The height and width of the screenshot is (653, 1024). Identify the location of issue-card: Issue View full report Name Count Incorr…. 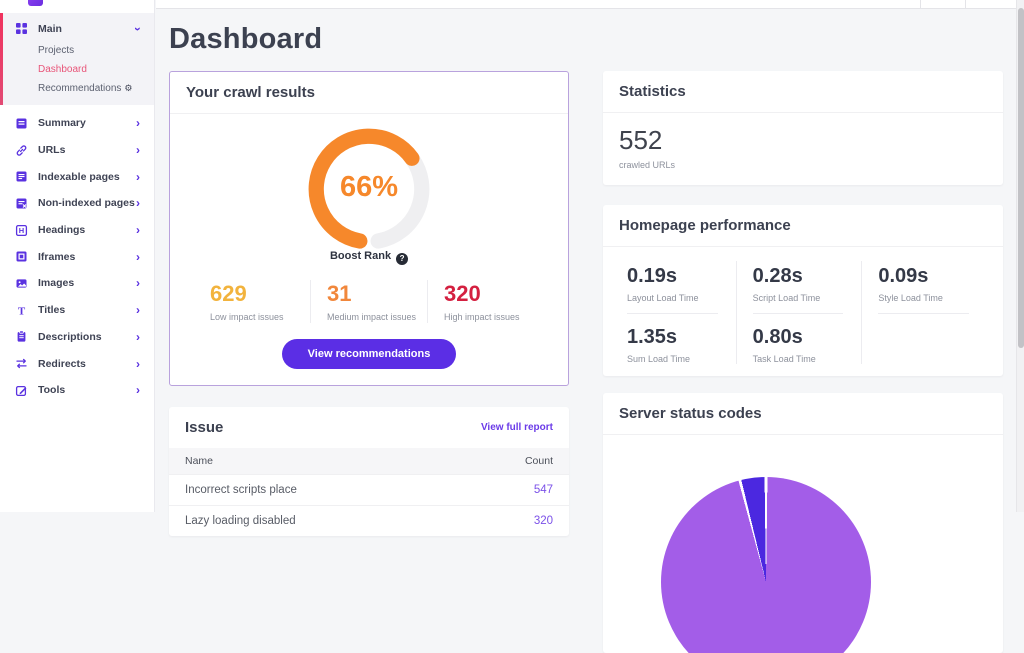
(369, 471).